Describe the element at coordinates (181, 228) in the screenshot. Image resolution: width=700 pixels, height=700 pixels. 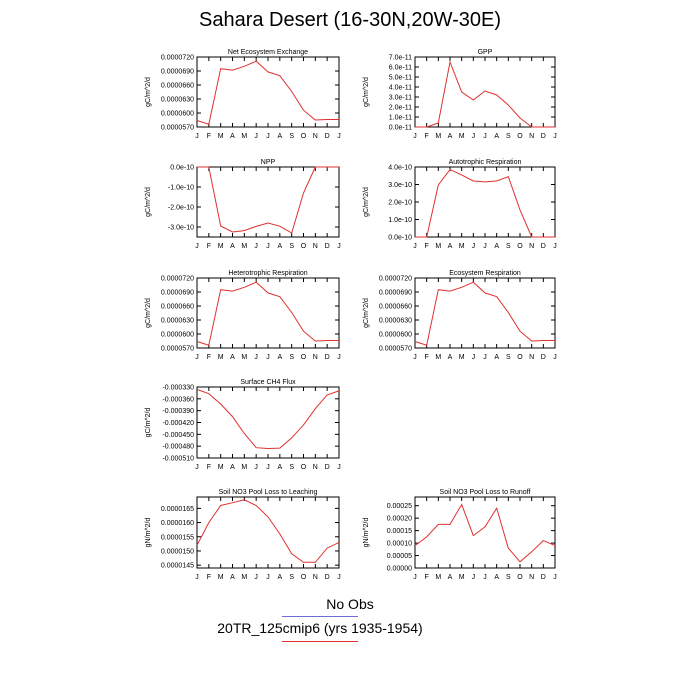
I see `y-tick-label: -3.0e-10` at that location.